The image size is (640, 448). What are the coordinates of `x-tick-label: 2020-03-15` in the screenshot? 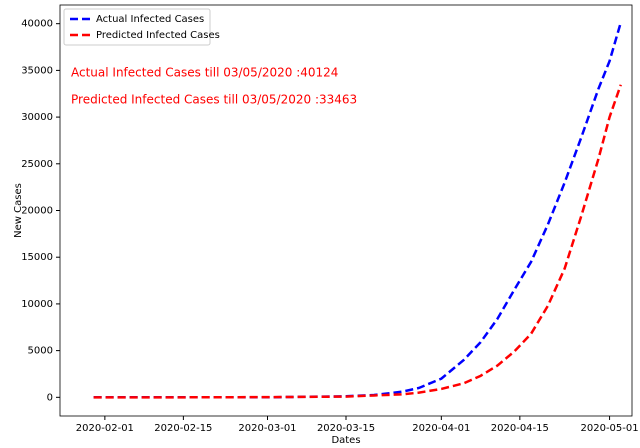 It's located at (346, 428).